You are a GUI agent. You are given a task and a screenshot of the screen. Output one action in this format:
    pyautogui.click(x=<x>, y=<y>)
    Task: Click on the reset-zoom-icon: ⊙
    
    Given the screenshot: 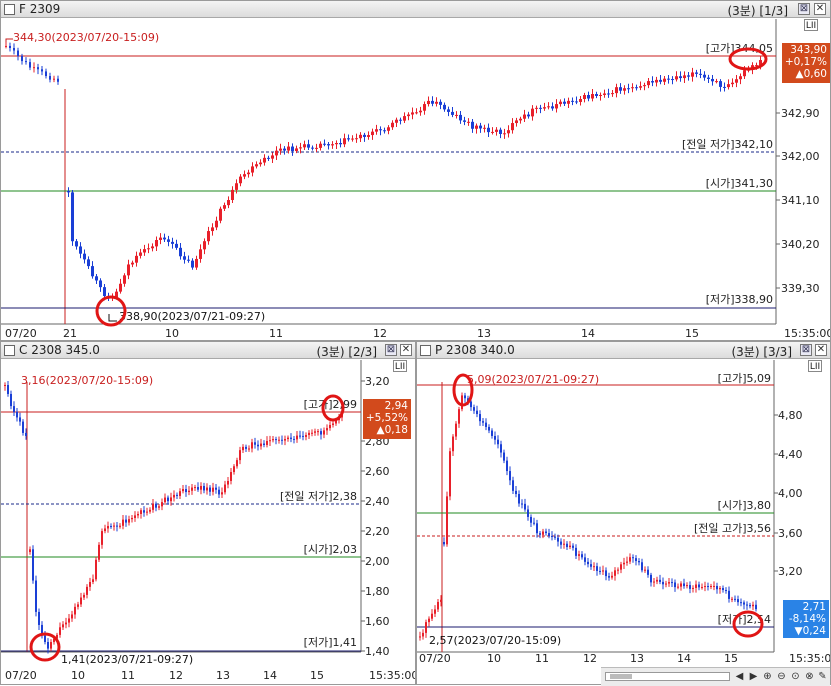 What is the action you would take?
    pyautogui.click(x=795, y=676)
    